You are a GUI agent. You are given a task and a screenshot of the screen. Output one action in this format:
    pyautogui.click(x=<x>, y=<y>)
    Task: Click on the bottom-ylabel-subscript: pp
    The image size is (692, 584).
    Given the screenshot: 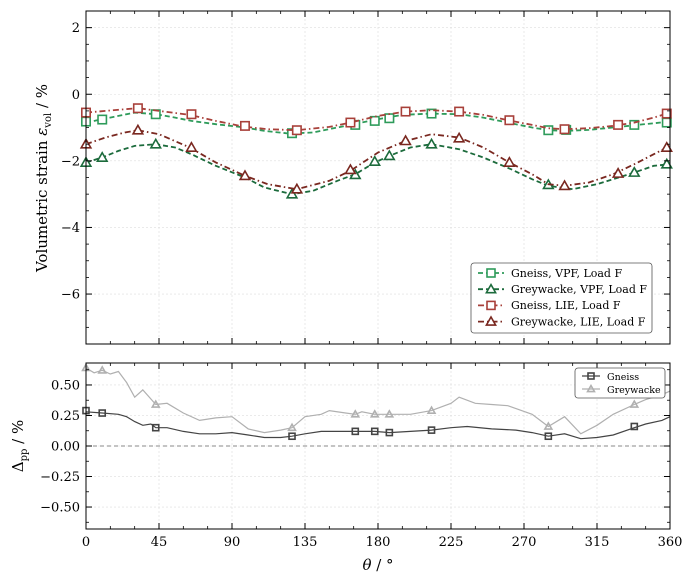 What is the action you would take?
    pyautogui.click(x=24, y=455)
    